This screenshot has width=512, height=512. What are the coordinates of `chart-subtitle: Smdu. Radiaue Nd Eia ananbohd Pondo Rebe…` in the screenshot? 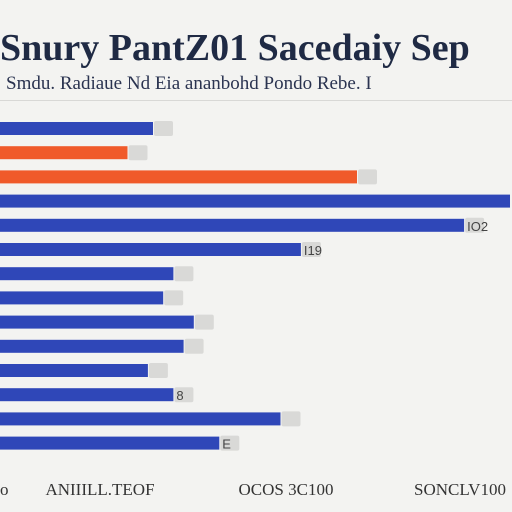 It's located at (189, 83).